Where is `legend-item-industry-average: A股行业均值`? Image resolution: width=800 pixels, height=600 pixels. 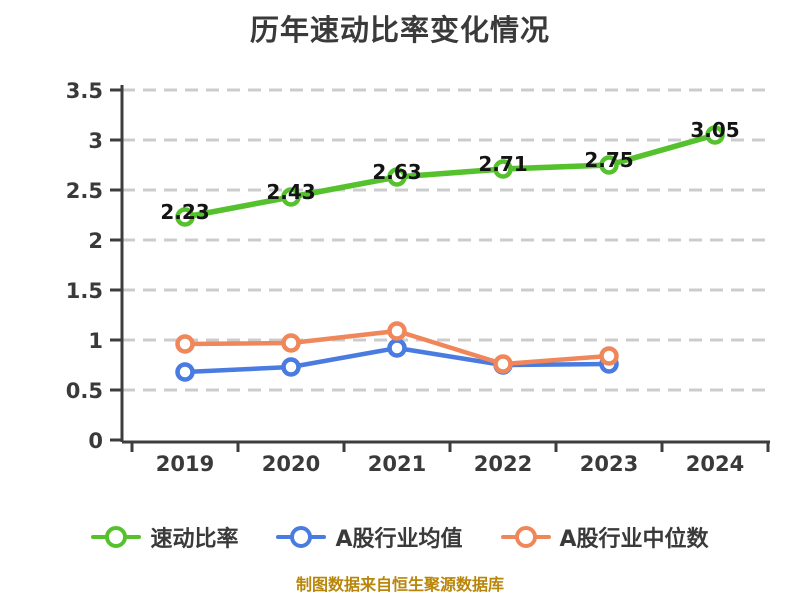
legend-item-industry-average: A股行业均值 is located at coordinates (369, 537).